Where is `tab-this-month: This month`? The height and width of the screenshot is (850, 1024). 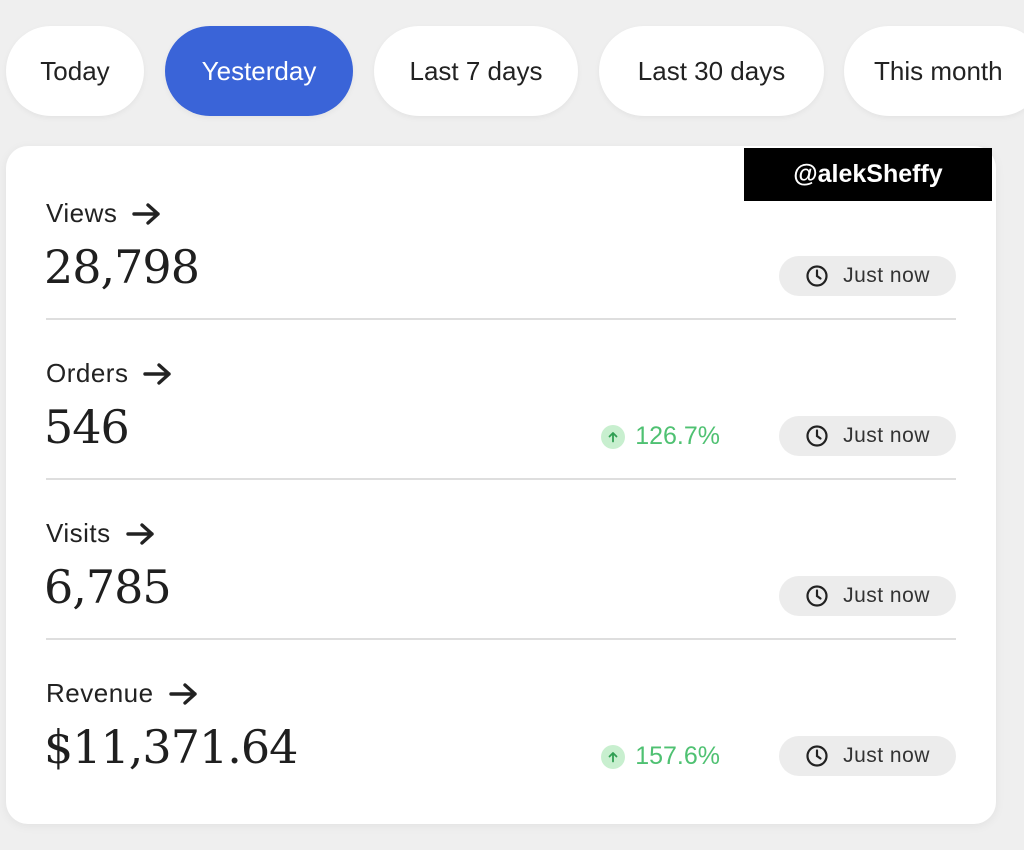
tab-this-month: This month is located at coordinates (934, 71).